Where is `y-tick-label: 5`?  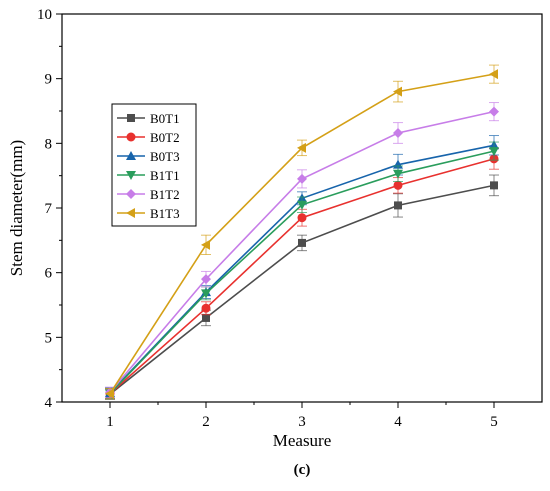 y-tick-label: 5 is located at coordinates (49, 338).